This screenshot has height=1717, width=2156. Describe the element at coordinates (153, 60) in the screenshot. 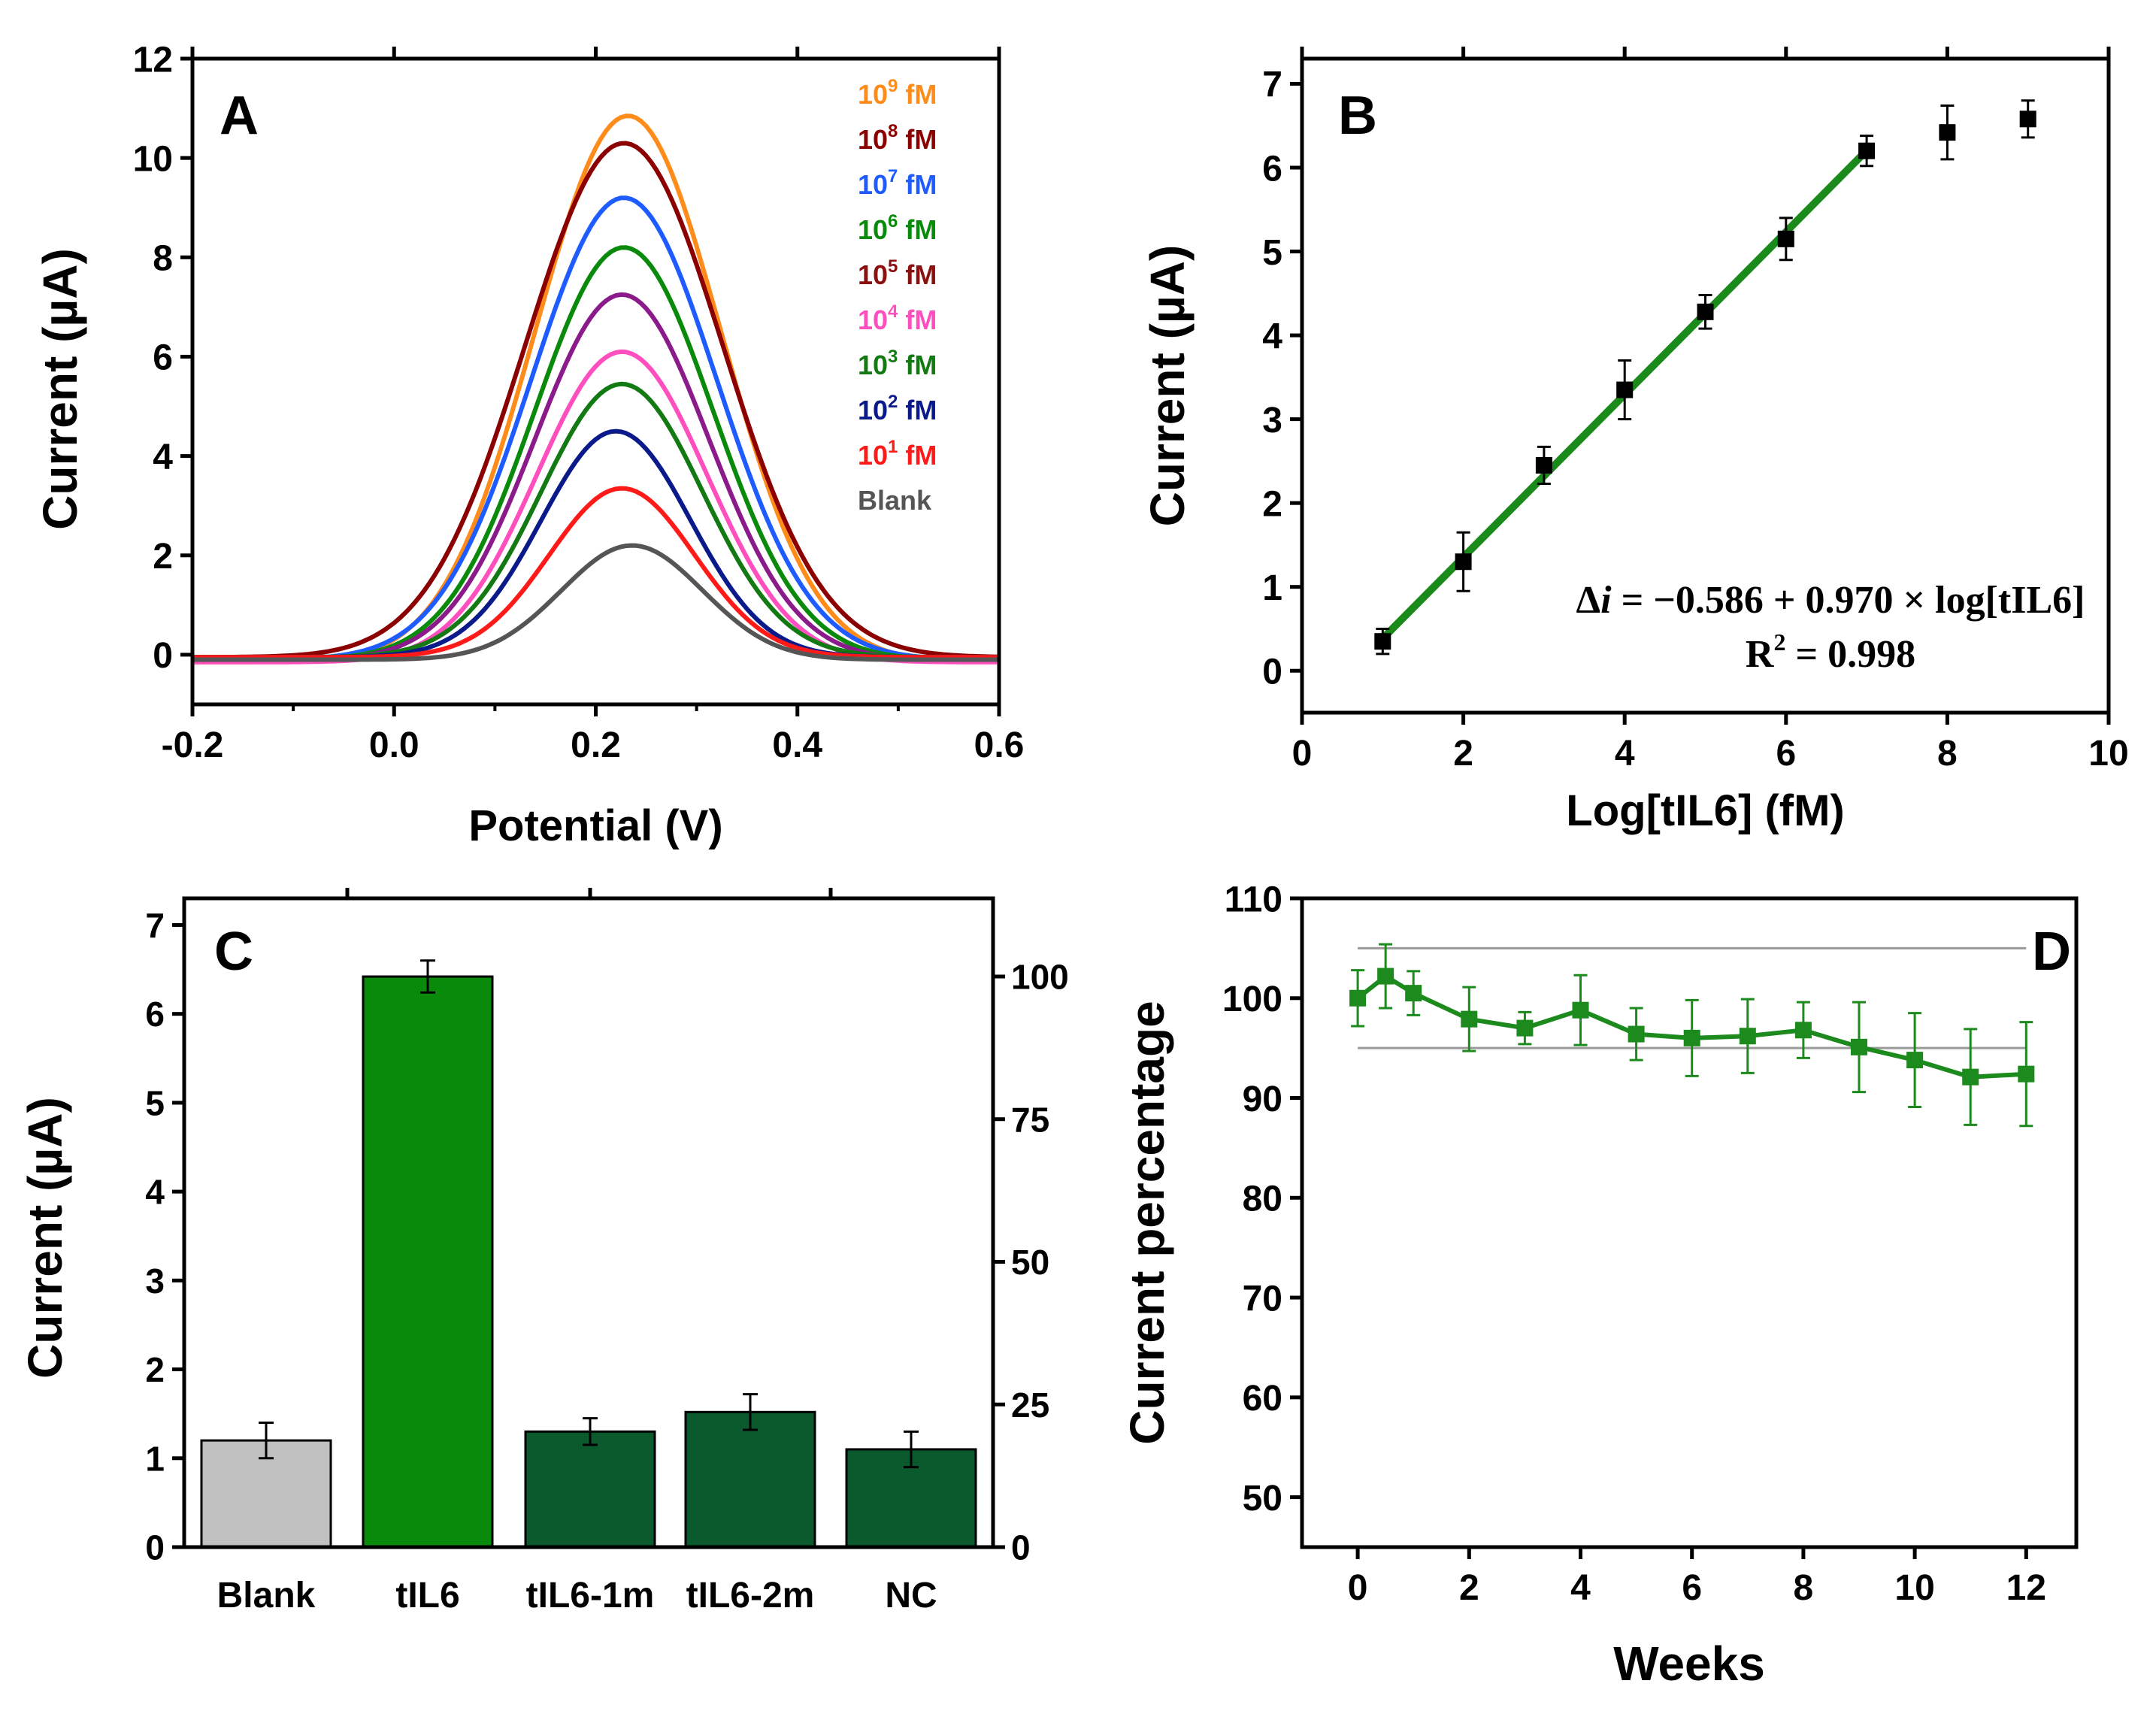

I see `a-y-tick-label: 12` at that location.